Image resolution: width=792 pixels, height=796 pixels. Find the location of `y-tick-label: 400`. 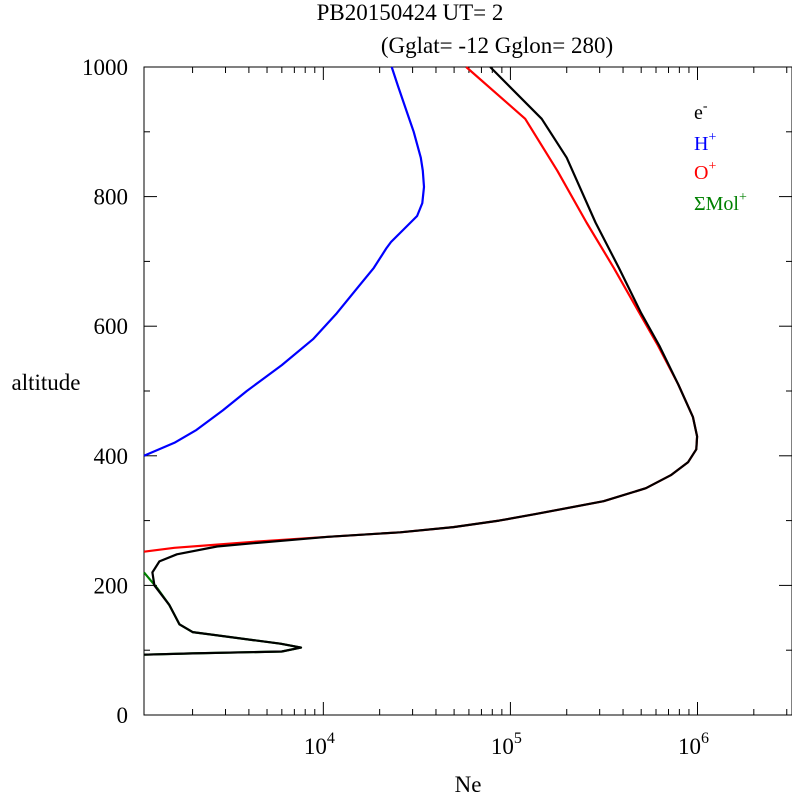

y-tick-label: 400 is located at coordinates (111, 456).